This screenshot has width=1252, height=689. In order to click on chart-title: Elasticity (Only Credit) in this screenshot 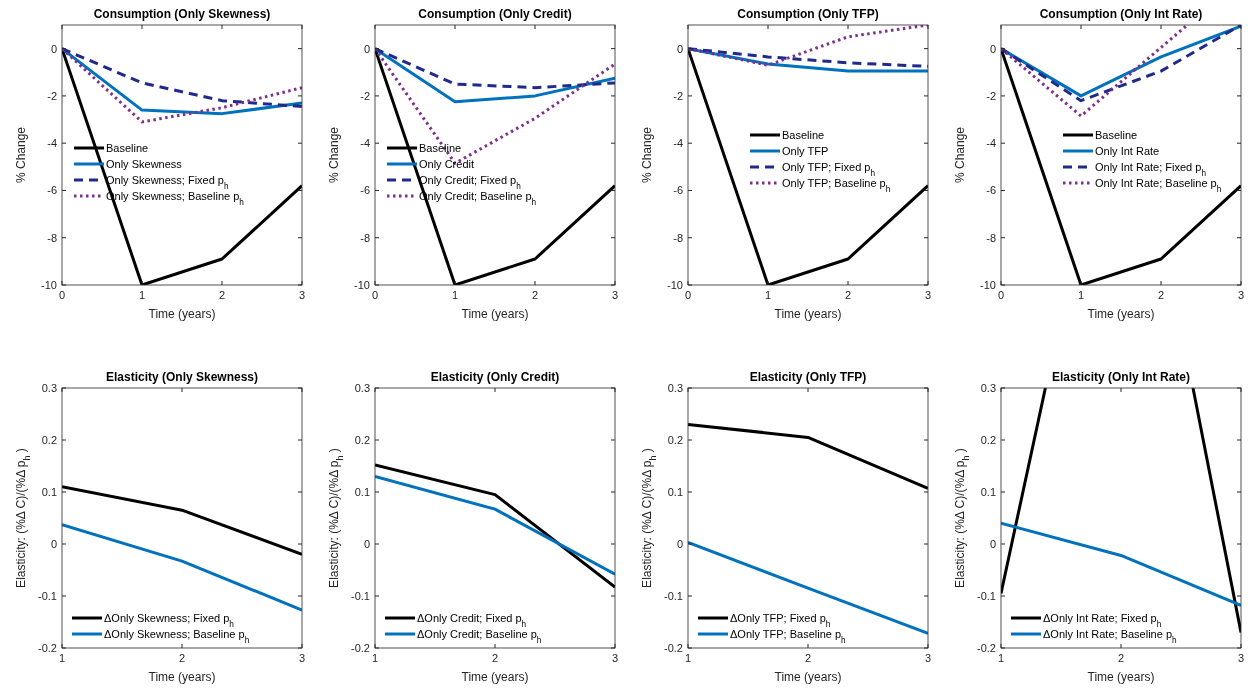, I will do `click(495, 377)`.